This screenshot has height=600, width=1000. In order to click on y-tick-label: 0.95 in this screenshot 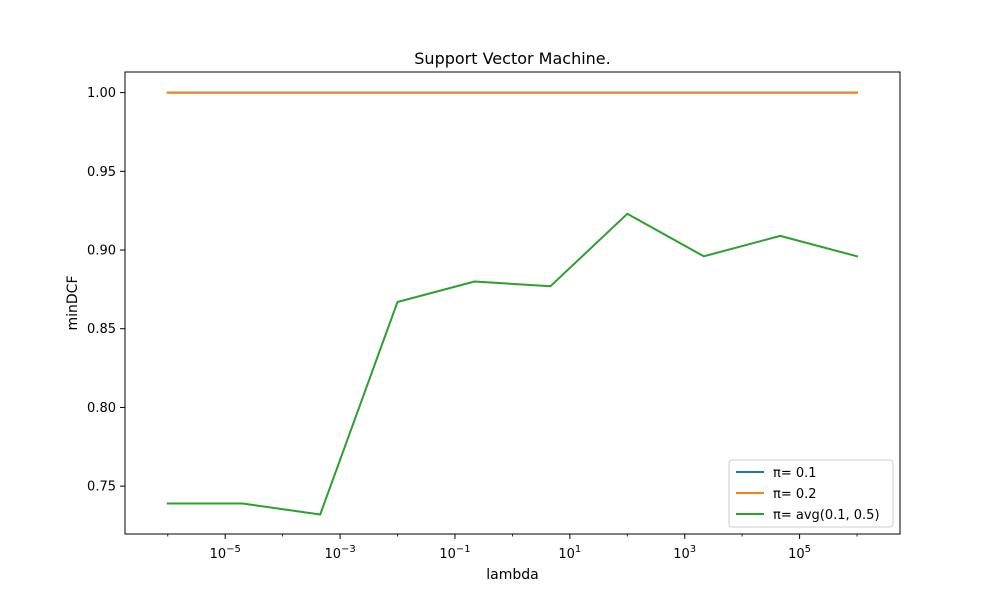, I will do `click(101, 172)`.